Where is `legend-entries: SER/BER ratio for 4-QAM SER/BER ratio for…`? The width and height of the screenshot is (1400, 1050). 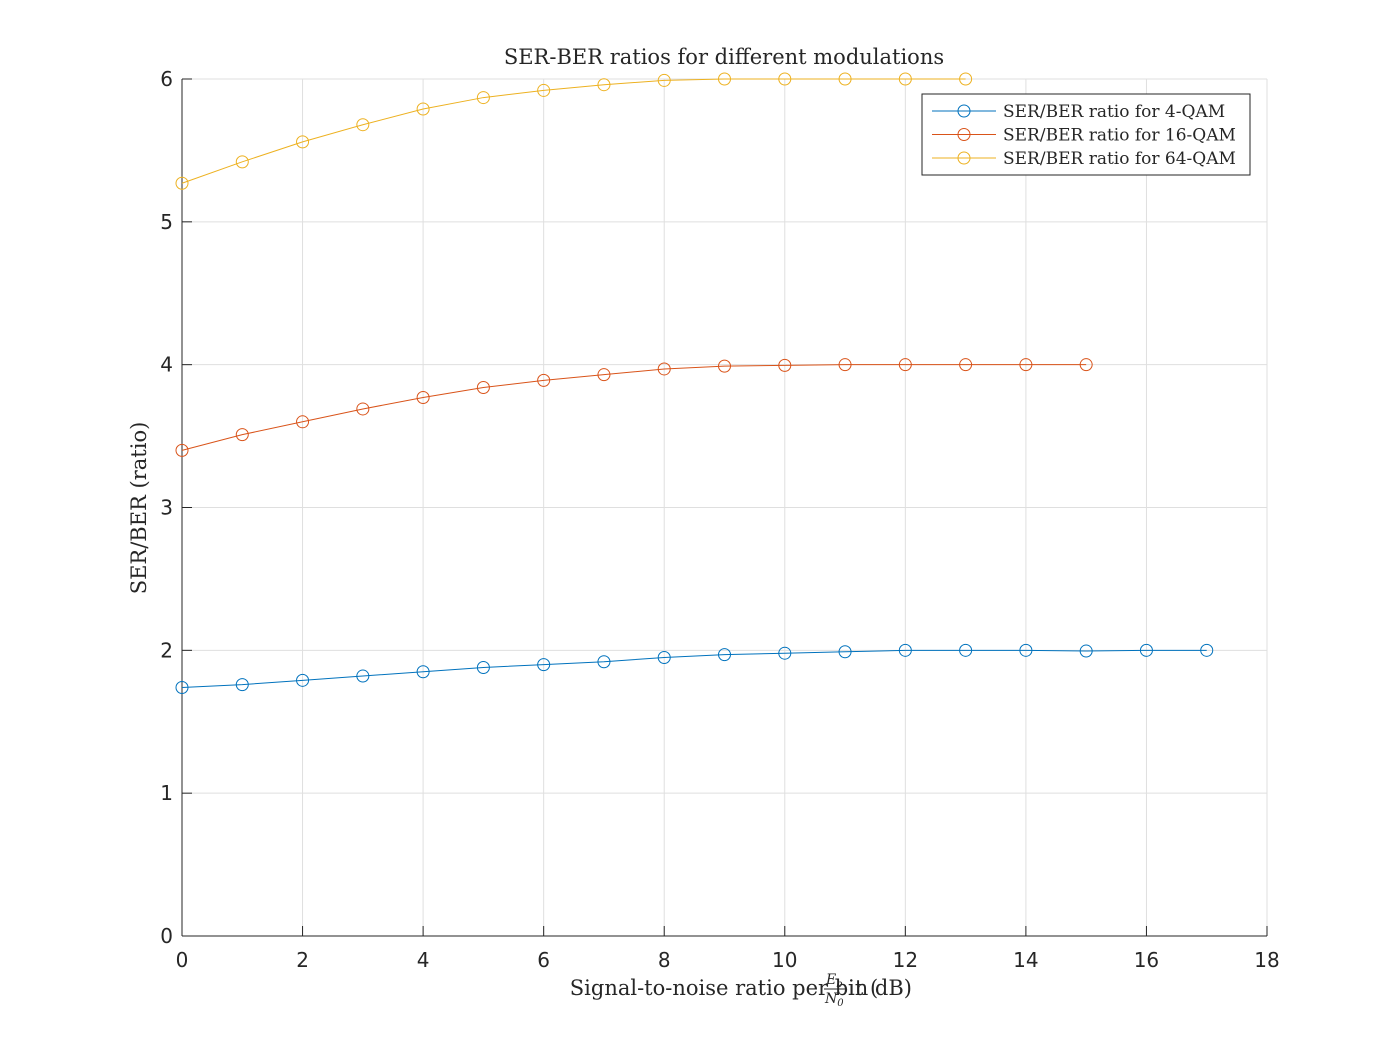
legend-entries: SER/BER ratio for 4-QAM SER/BER ratio for… is located at coordinates (1084, 135).